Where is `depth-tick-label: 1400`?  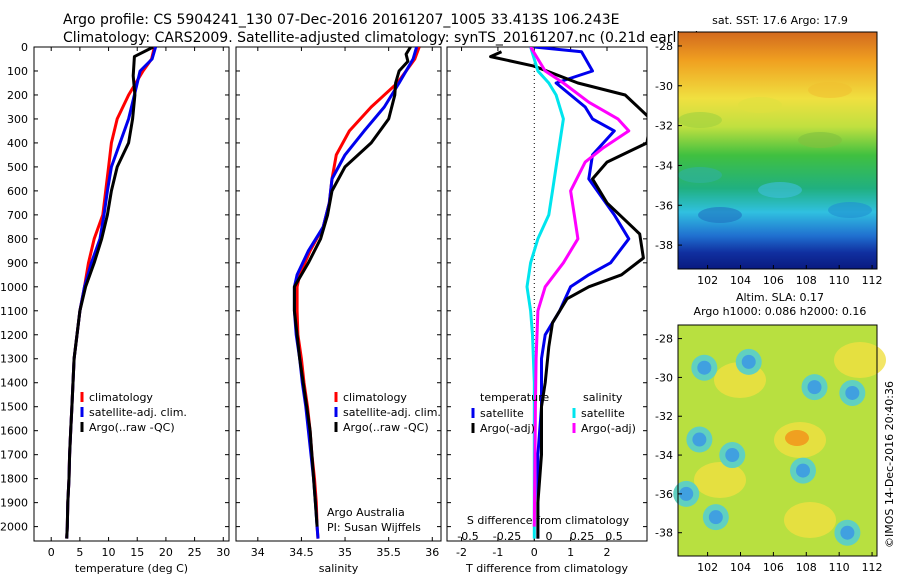
depth-tick-label: 1400 is located at coordinates (14, 383).